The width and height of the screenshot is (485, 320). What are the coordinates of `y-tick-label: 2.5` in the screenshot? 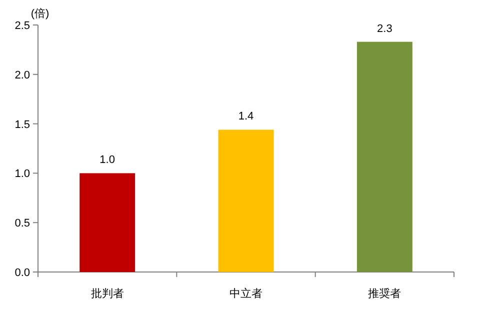 It's located at (22, 26).